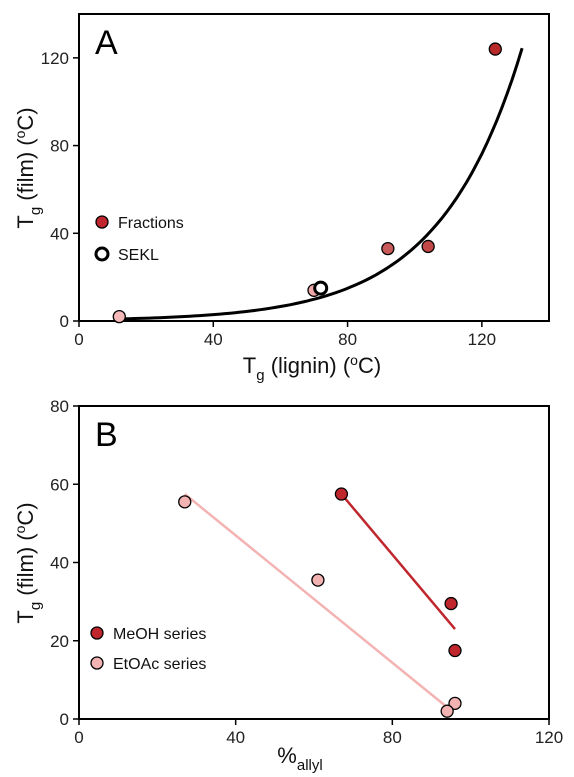  Describe the element at coordinates (312, 368) in the screenshot. I see `x-axis-label: Tg (lignin) (oC)` at that location.